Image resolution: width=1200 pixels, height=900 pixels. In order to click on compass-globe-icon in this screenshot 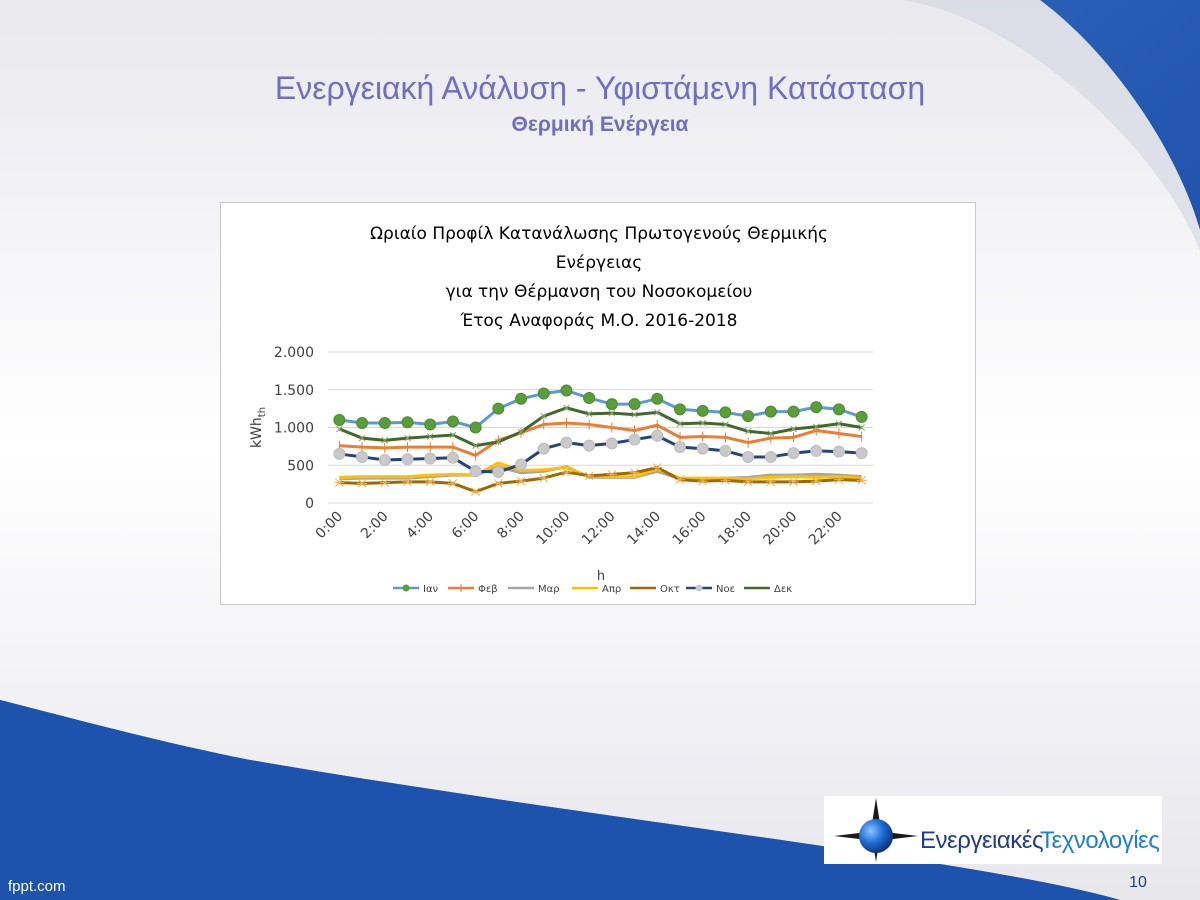, I will do `click(876, 830)`.